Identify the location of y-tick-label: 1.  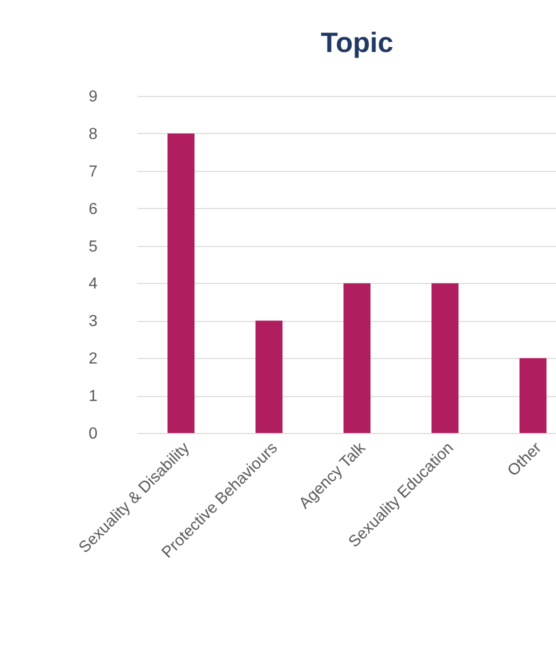
(93, 397).